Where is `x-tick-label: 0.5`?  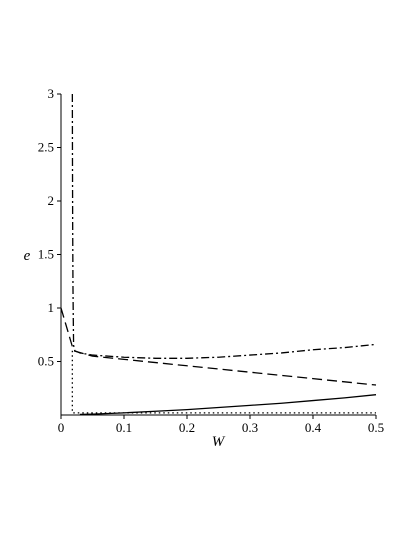
x-tick-label: 0.5 is located at coordinates (376, 427).